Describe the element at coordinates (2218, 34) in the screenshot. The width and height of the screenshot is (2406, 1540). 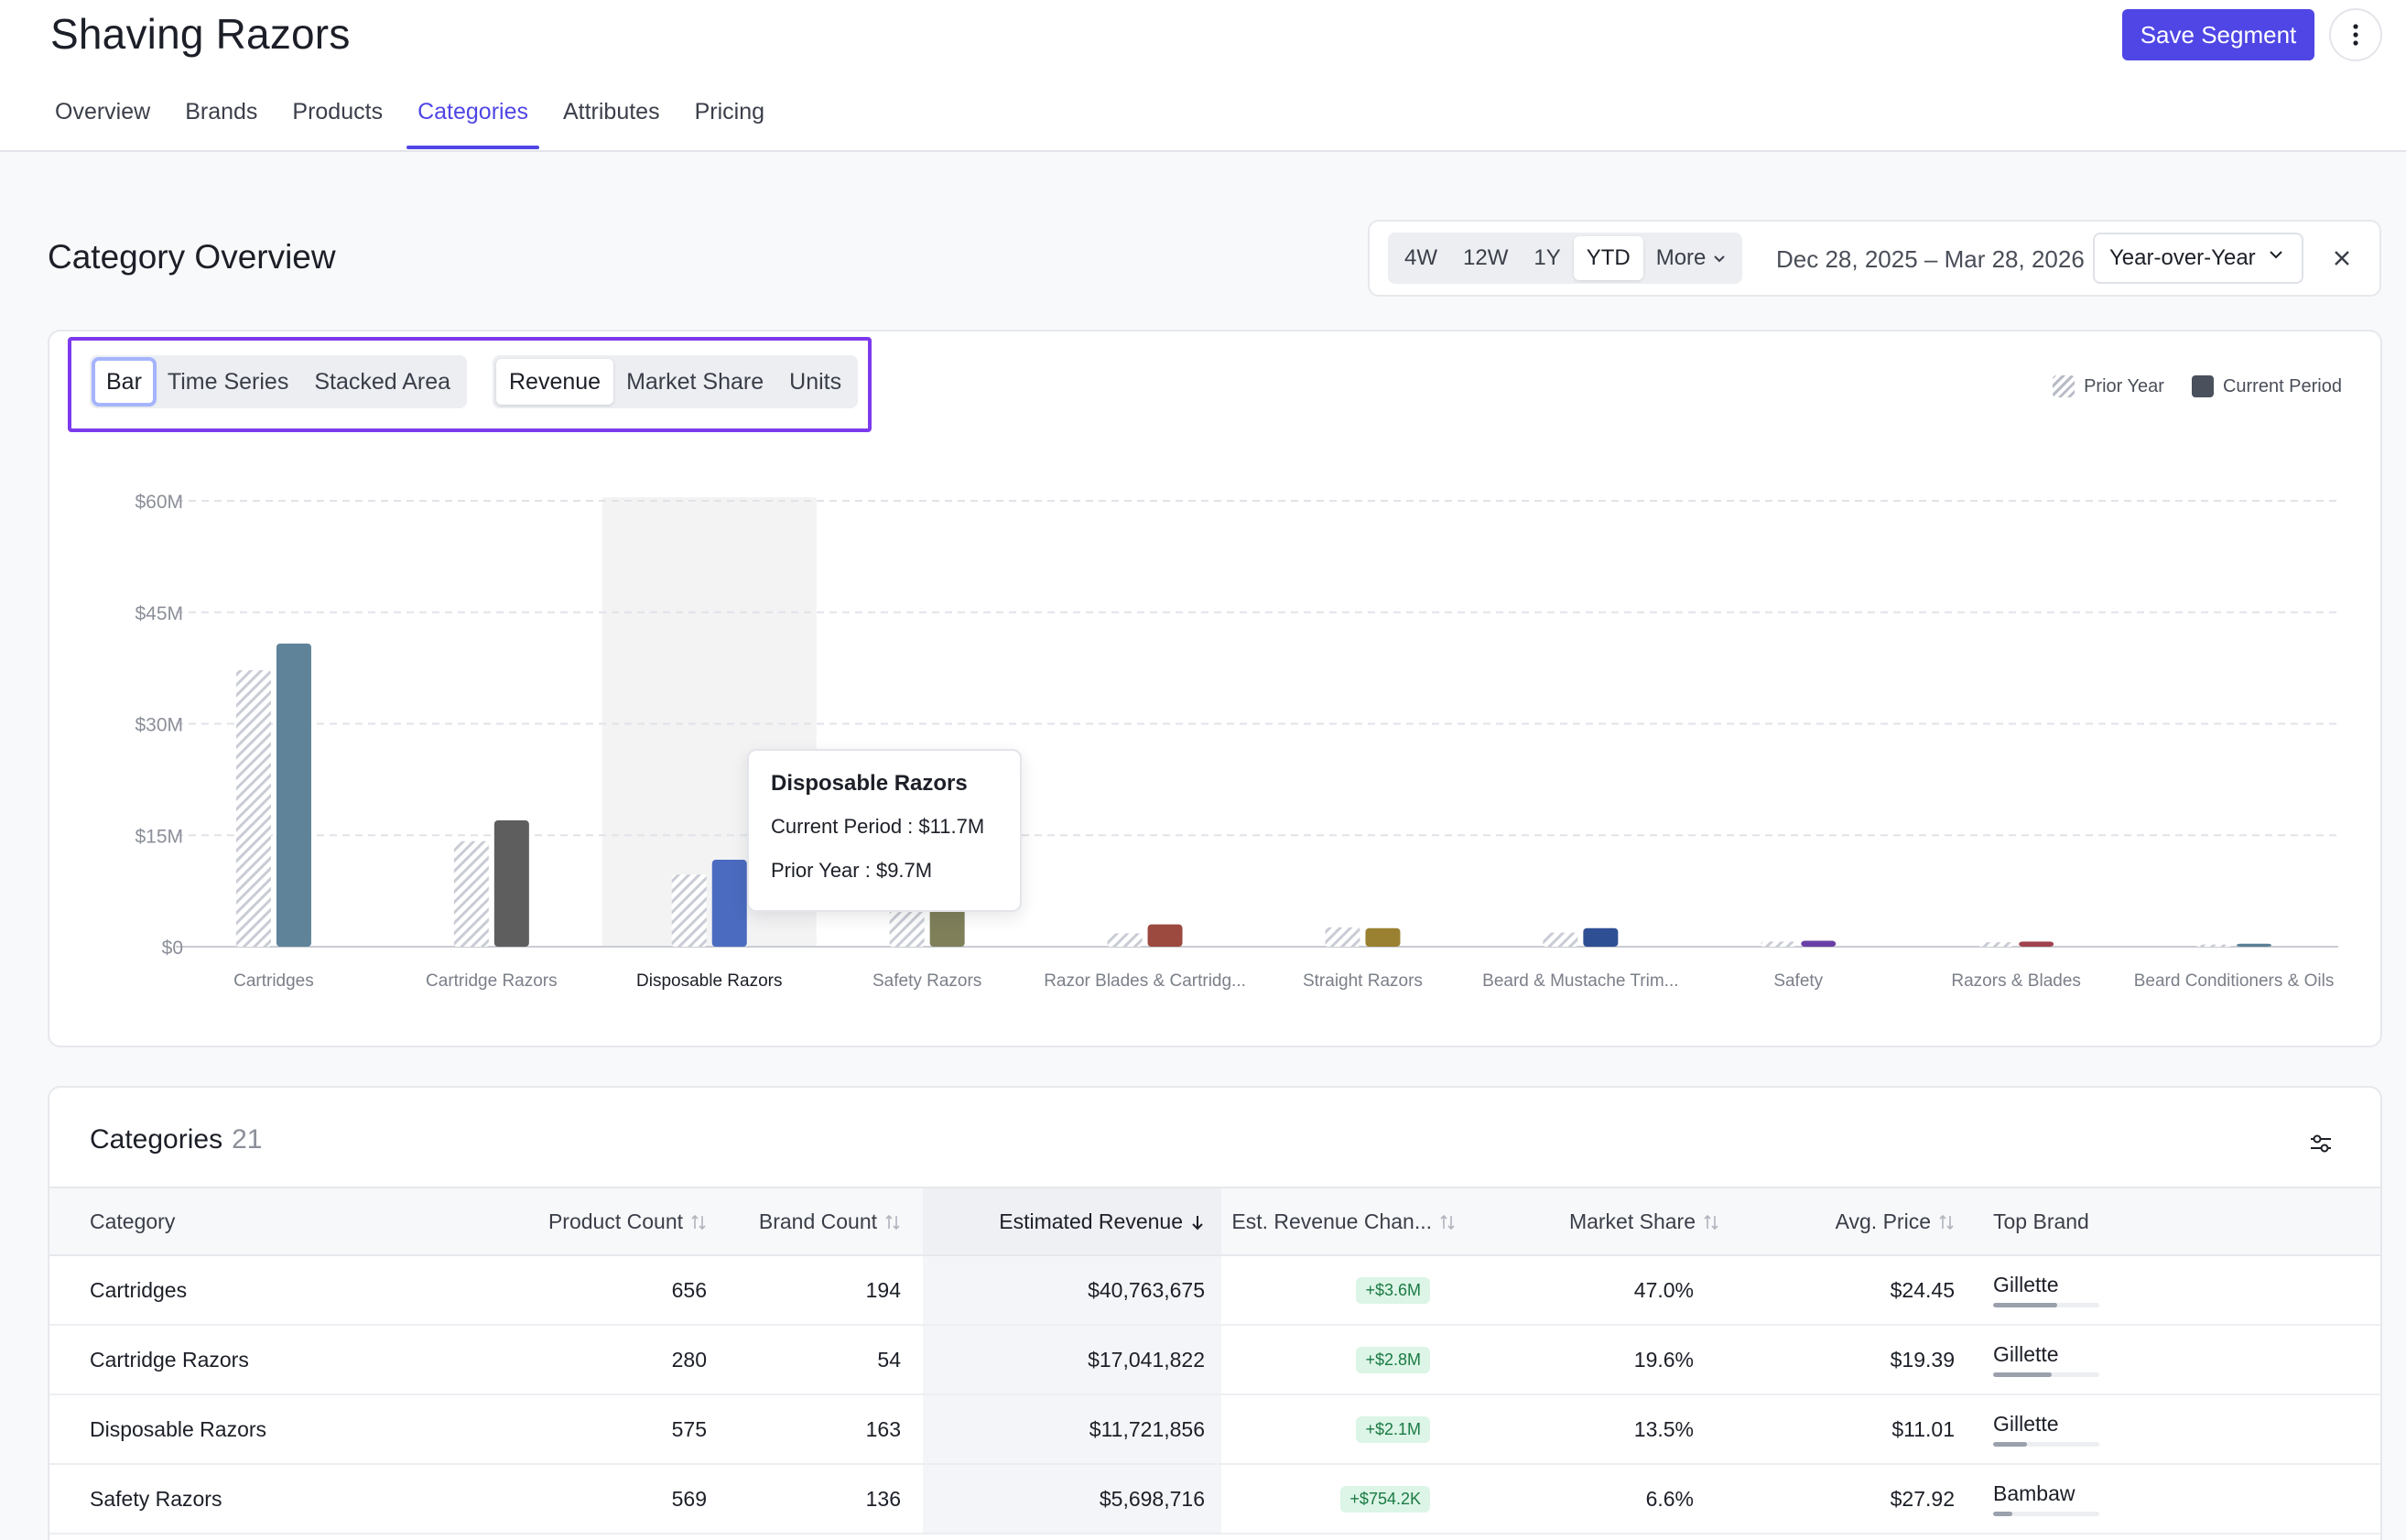
I see `save-segment-button: Save Segment` at that location.